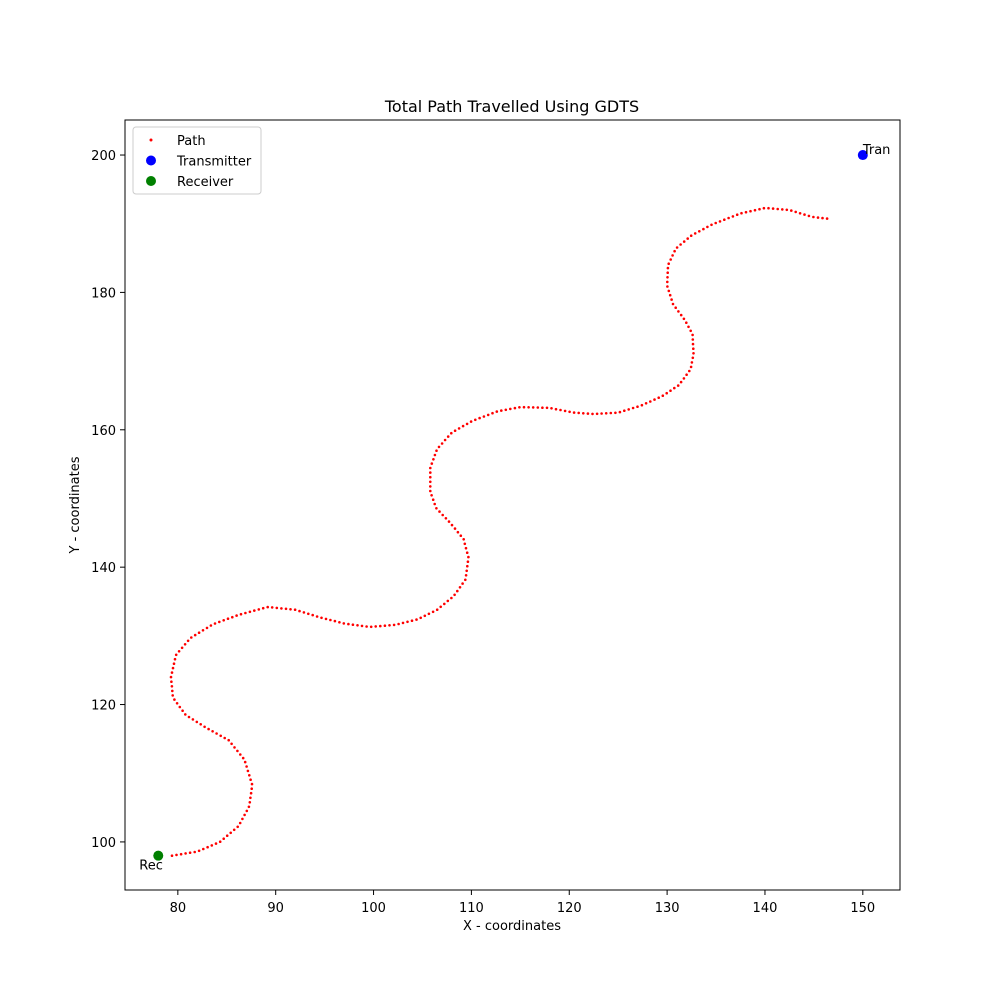 This screenshot has width=1000, height=1000. I want to click on x-axis: 80 90 100 110 120 130 140 150, so click(522, 903).